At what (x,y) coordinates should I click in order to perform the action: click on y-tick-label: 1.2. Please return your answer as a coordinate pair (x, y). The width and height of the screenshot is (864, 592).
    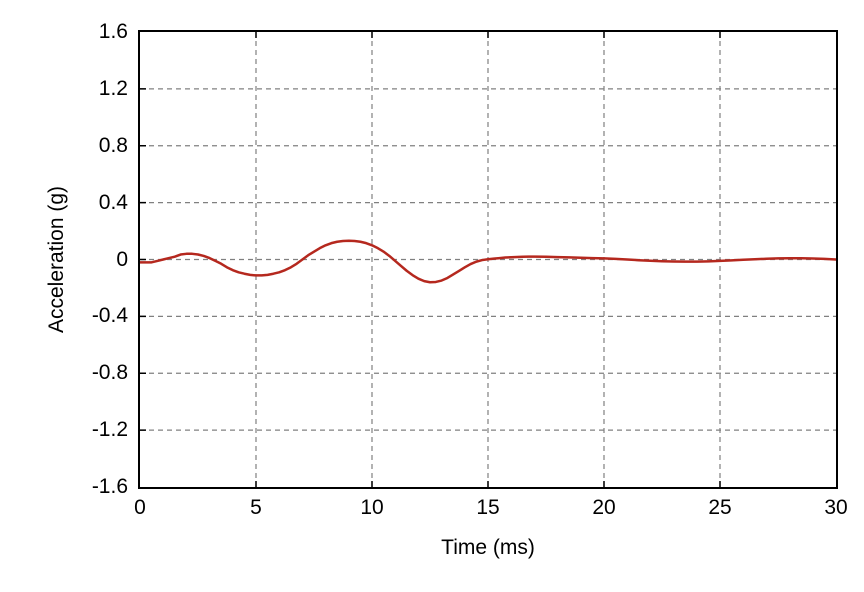
    Looking at the image, I should click on (113, 88).